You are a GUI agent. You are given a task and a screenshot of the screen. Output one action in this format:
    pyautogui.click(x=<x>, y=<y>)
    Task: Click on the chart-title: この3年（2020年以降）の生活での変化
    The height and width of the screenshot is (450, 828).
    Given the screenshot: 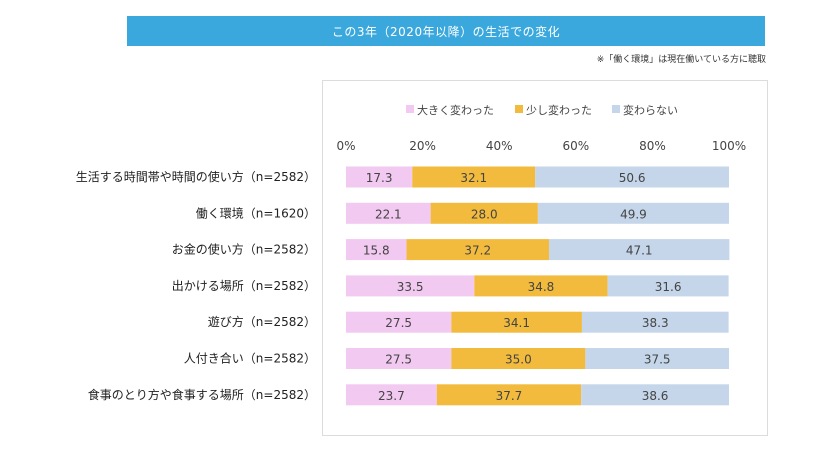 What is the action you would take?
    pyautogui.click(x=446, y=31)
    